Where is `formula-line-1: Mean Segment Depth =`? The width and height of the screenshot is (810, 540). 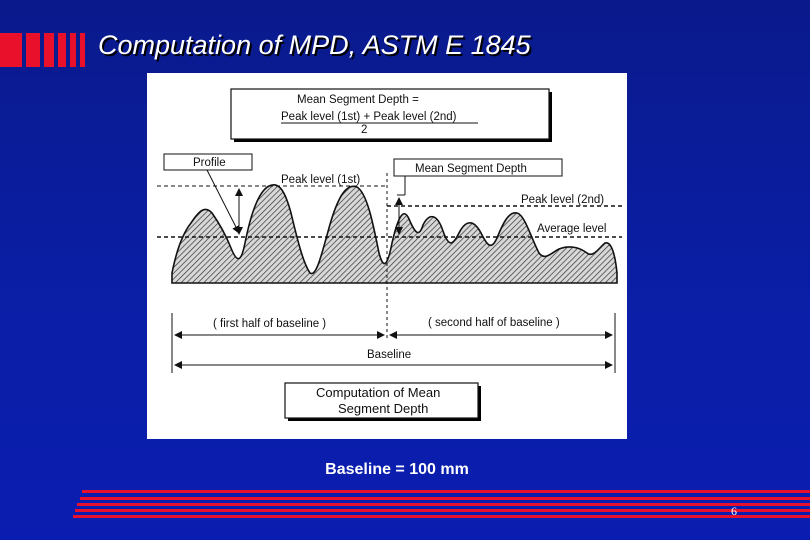
formula-line-1: Mean Segment Depth = is located at coordinates (358, 100).